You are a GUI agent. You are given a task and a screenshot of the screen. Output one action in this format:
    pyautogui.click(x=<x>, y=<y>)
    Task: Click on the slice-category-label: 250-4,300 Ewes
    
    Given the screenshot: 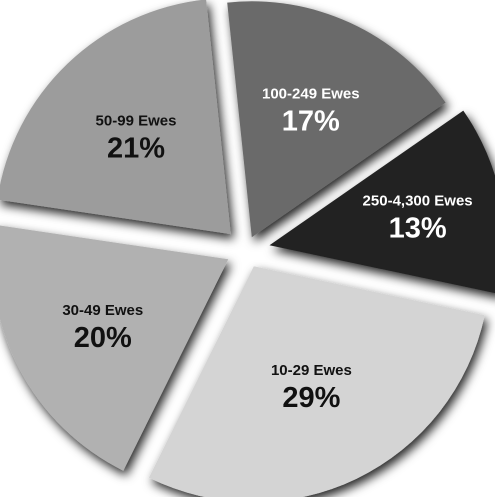 What is the action you would take?
    pyautogui.click(x=418, y=200)
    